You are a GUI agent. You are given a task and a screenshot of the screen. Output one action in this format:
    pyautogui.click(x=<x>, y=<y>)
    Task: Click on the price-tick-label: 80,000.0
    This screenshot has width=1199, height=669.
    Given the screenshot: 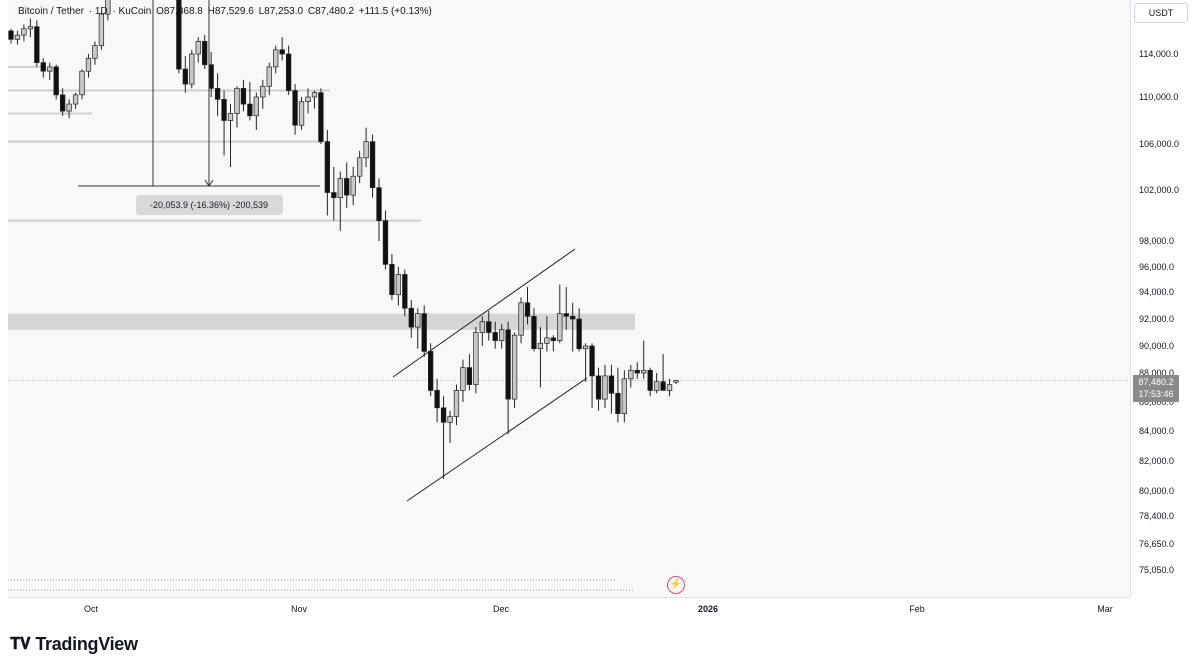 What is the action you would take?
    pyautogui.click(x=1156, y=491)
    